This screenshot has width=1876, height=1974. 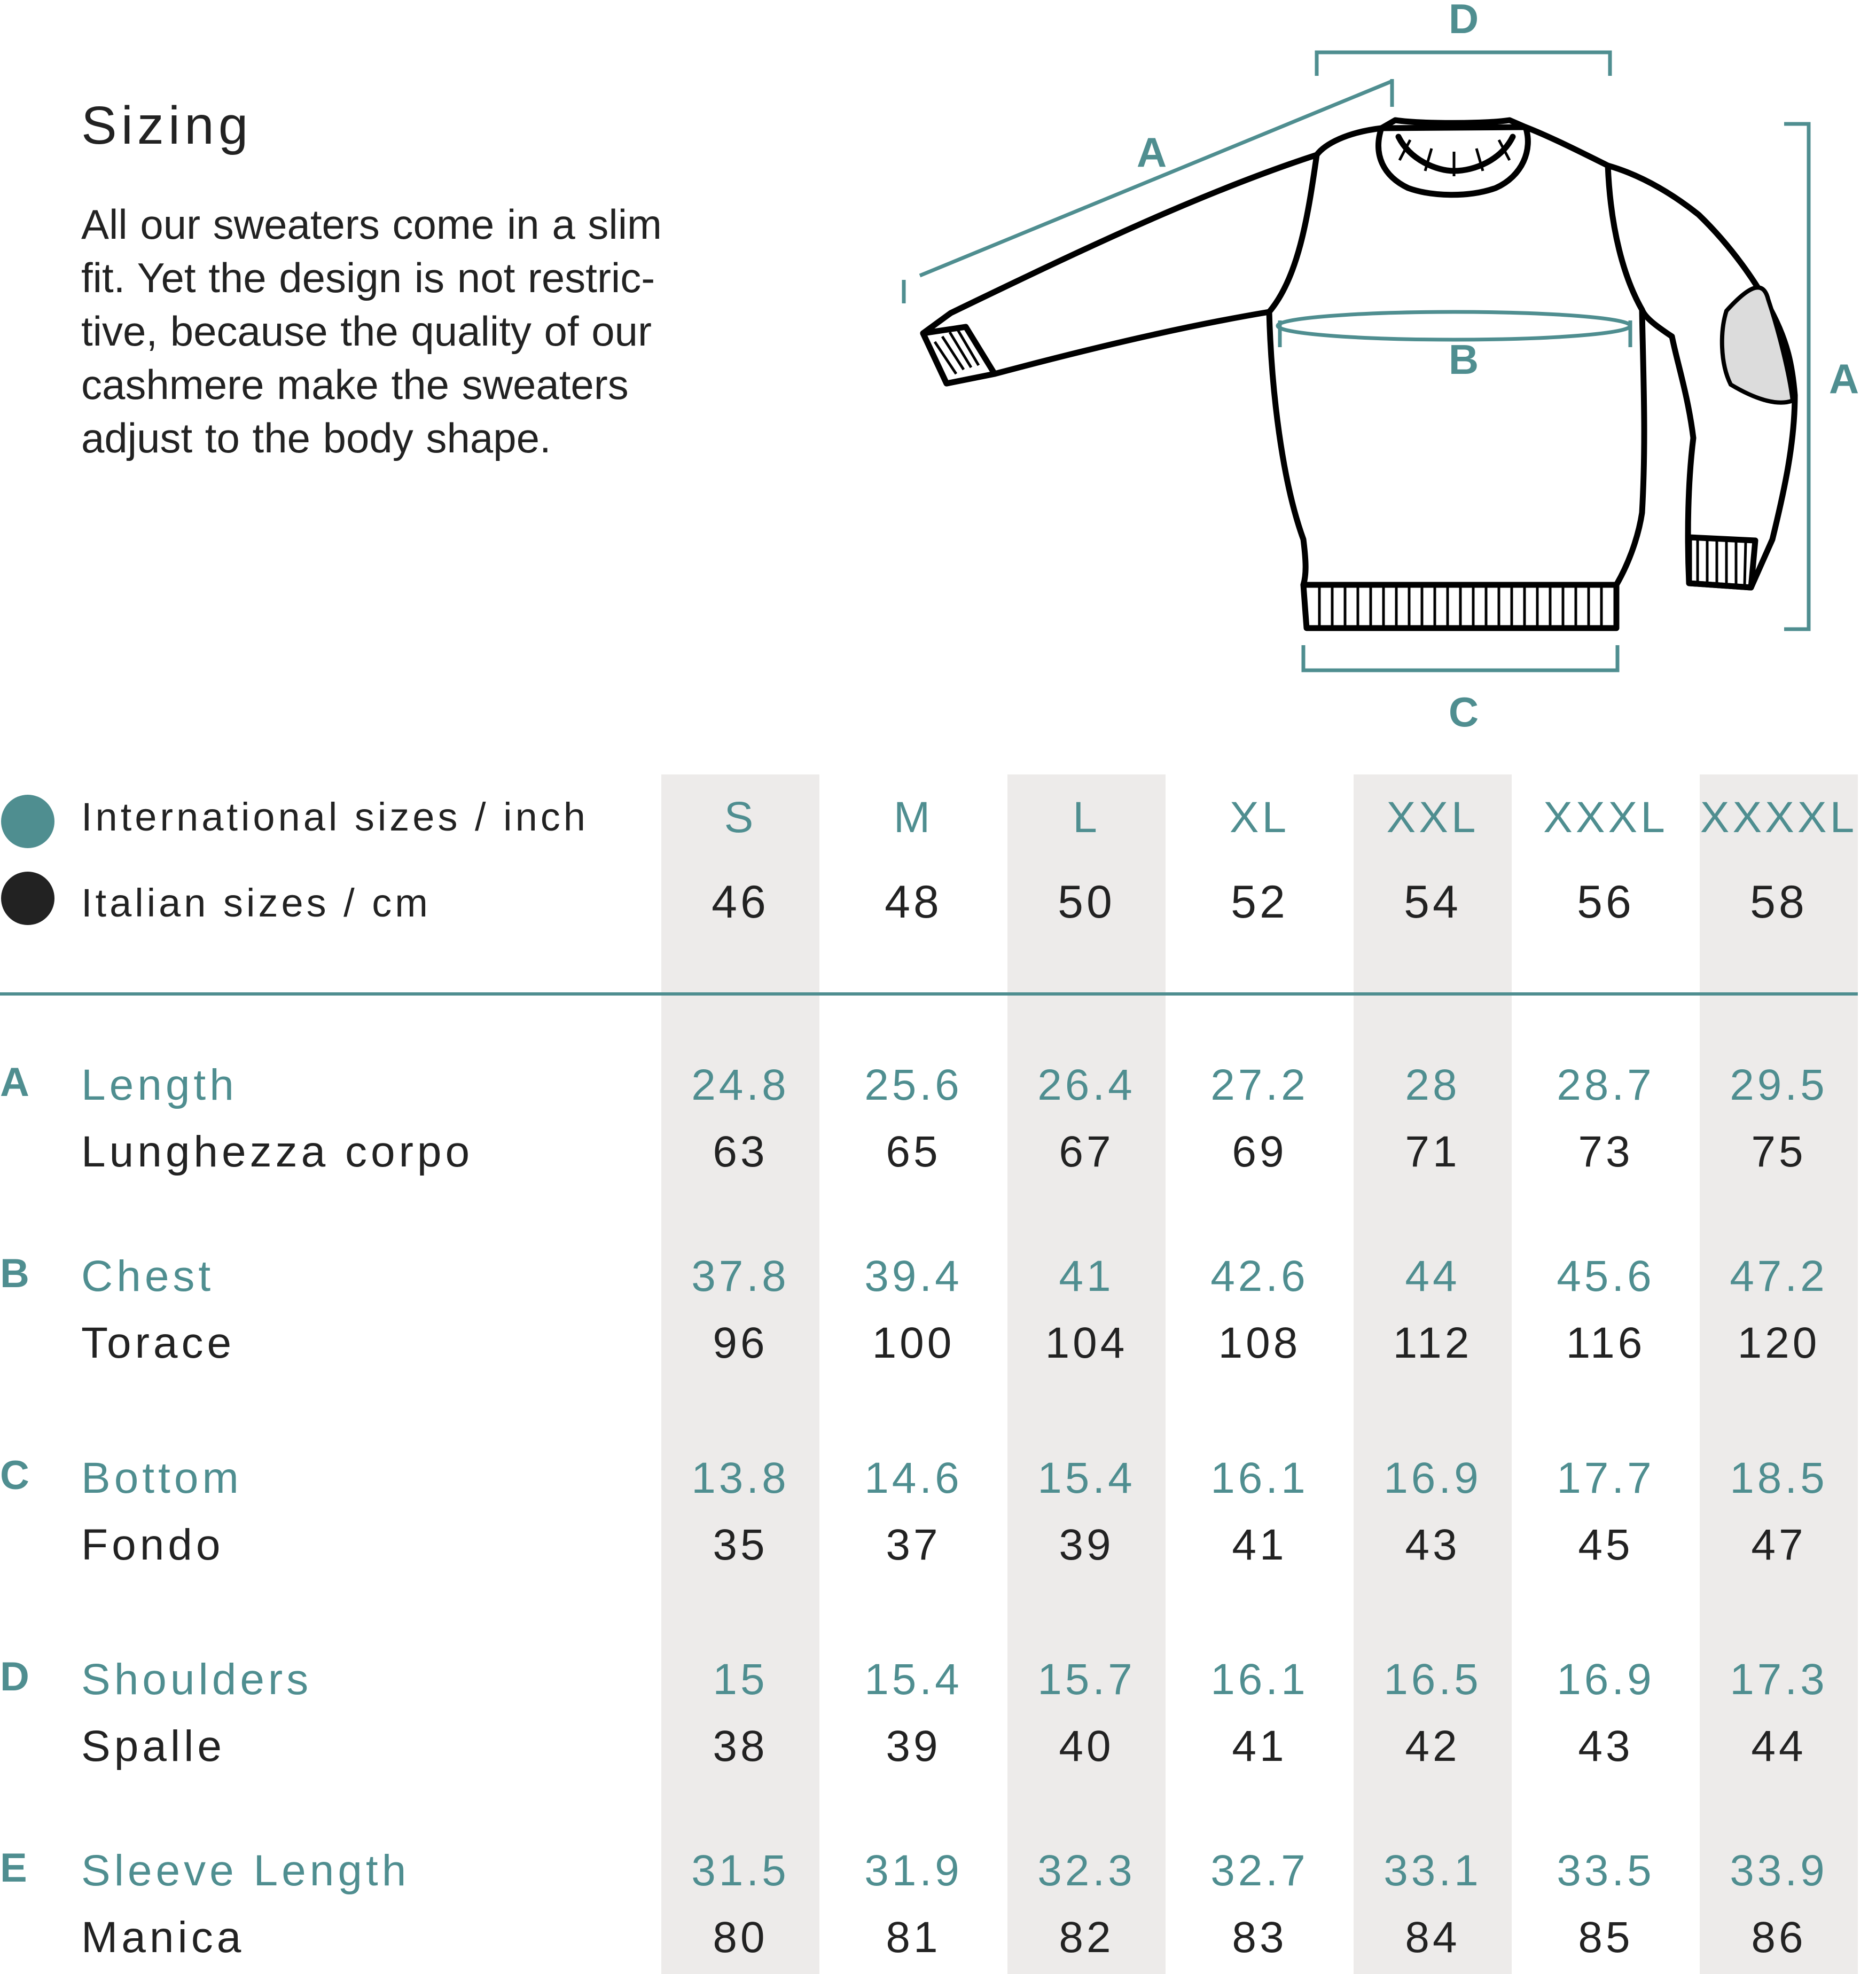 I want to click on rib-hatching, so click(x=1340, y=382).